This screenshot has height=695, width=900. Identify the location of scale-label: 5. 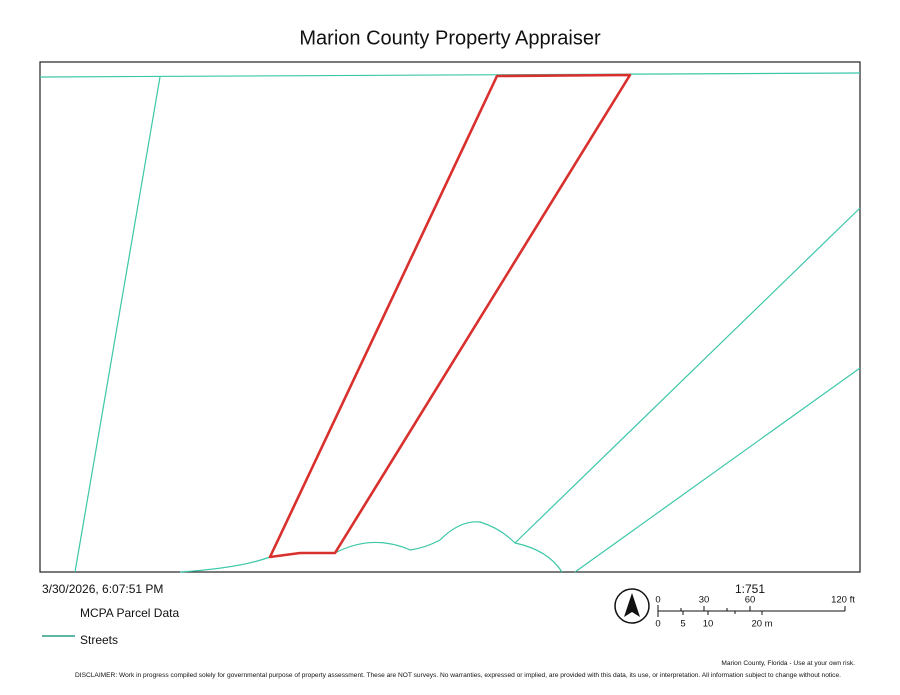
(682, 624).